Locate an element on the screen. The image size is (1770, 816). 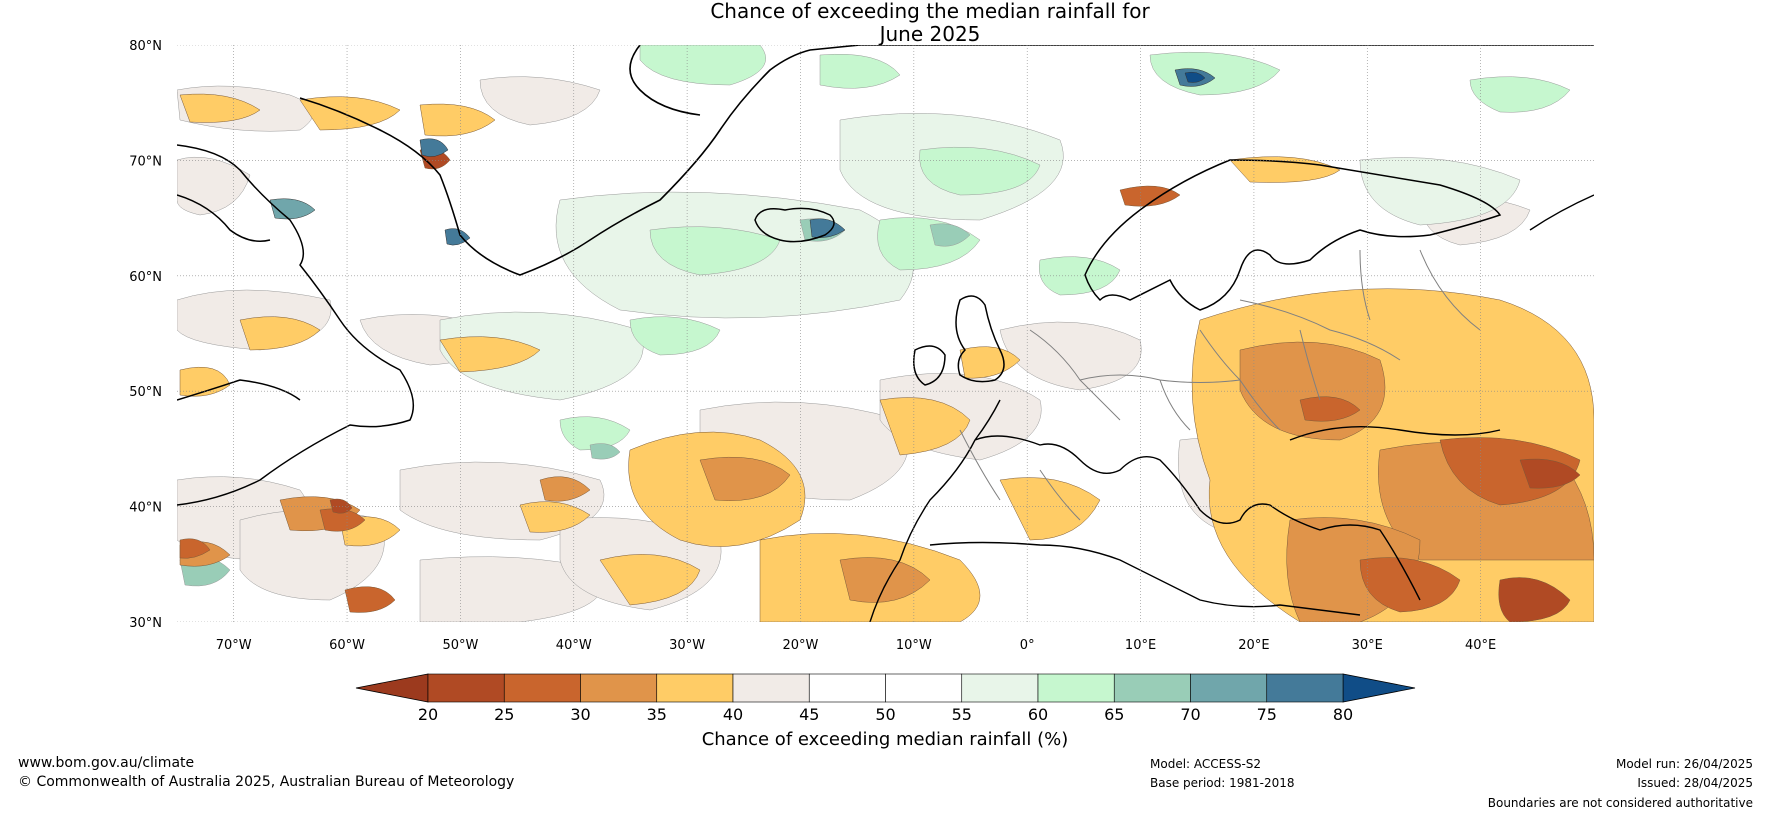
colorbar-tick-label: 30 is located at coordinates (580, 714).